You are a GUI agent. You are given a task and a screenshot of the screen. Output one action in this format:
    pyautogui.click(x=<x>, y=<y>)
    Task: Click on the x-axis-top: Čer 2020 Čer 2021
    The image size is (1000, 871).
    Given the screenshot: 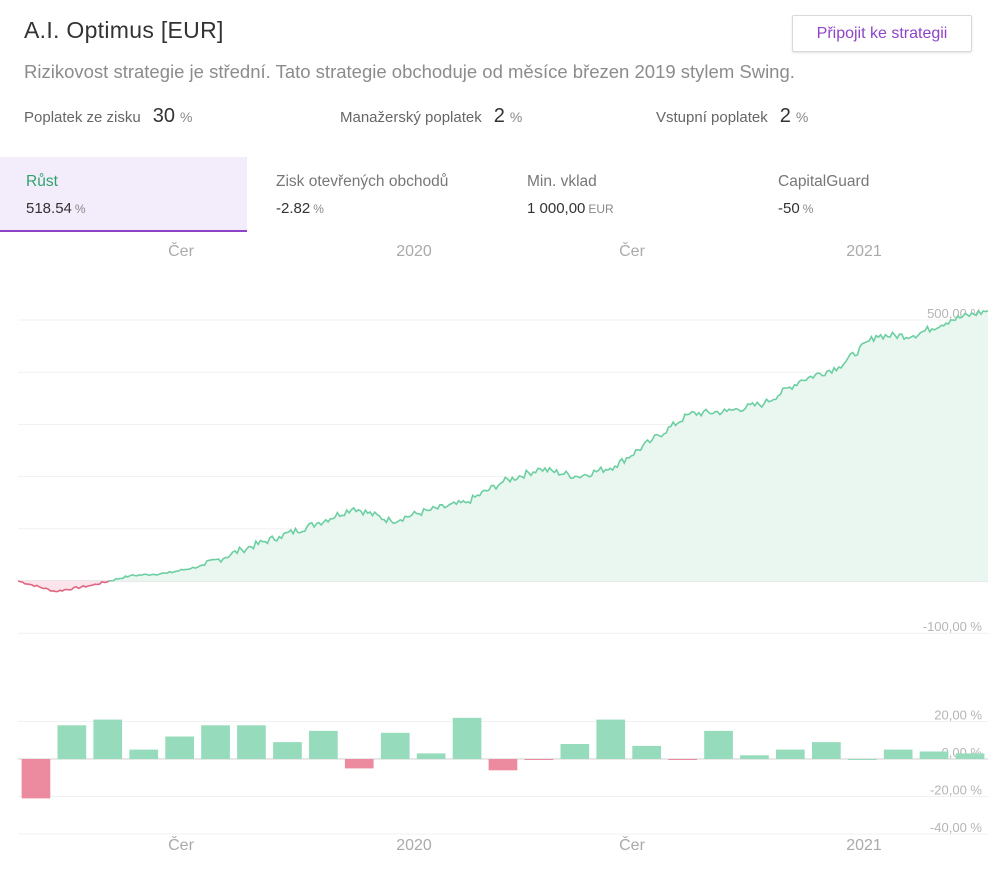 What is the action you would take?
    pyautogui.click(x=500, y=254)
    